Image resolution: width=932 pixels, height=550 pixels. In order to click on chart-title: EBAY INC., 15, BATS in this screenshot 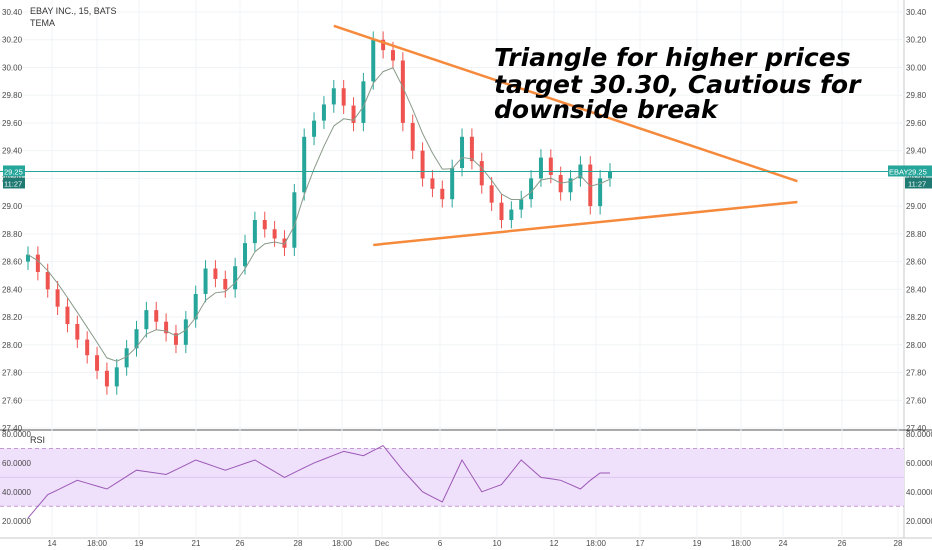, I will do `click(73, 11)`.